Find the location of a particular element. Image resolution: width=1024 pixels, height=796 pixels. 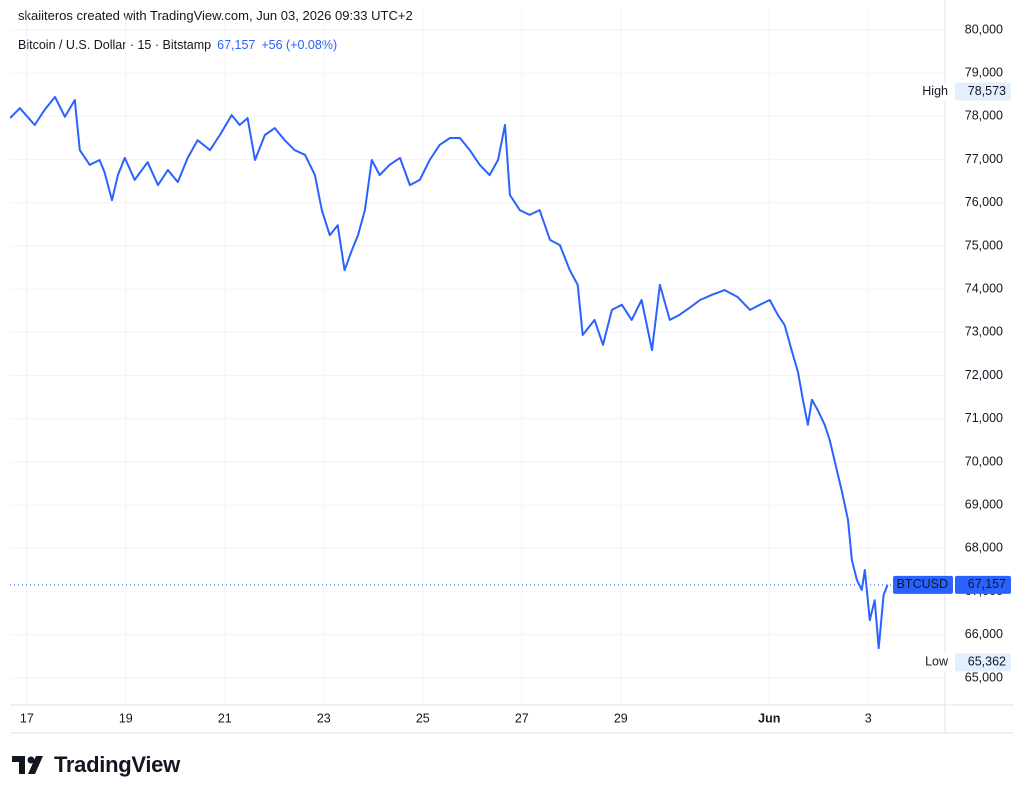

low-value: 65,362 is located at coordinates (987, 662).